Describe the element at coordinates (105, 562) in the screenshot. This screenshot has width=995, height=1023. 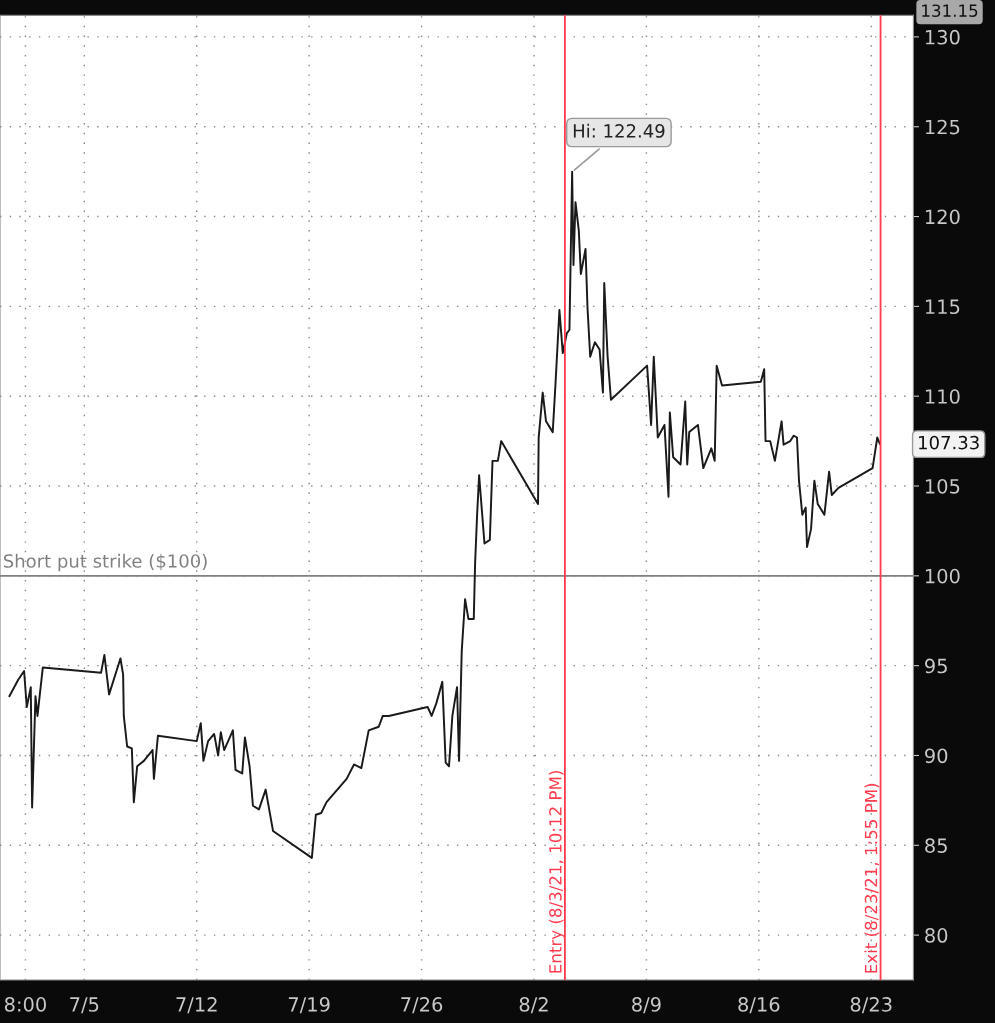
I see `ref-line-label: Short put strike ($100)` at that location.